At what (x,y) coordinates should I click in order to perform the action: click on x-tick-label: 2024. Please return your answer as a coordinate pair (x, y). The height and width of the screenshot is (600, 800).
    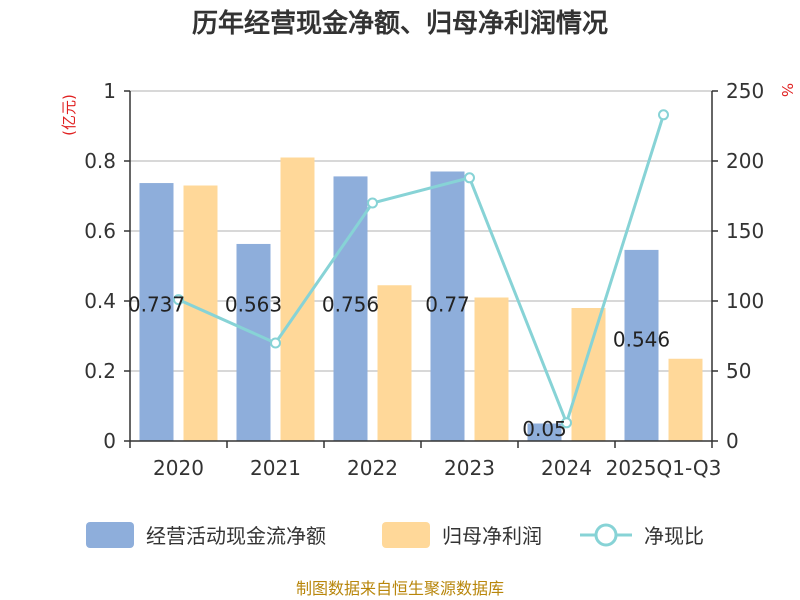
    Looking at the image, I should click on (566, 468).